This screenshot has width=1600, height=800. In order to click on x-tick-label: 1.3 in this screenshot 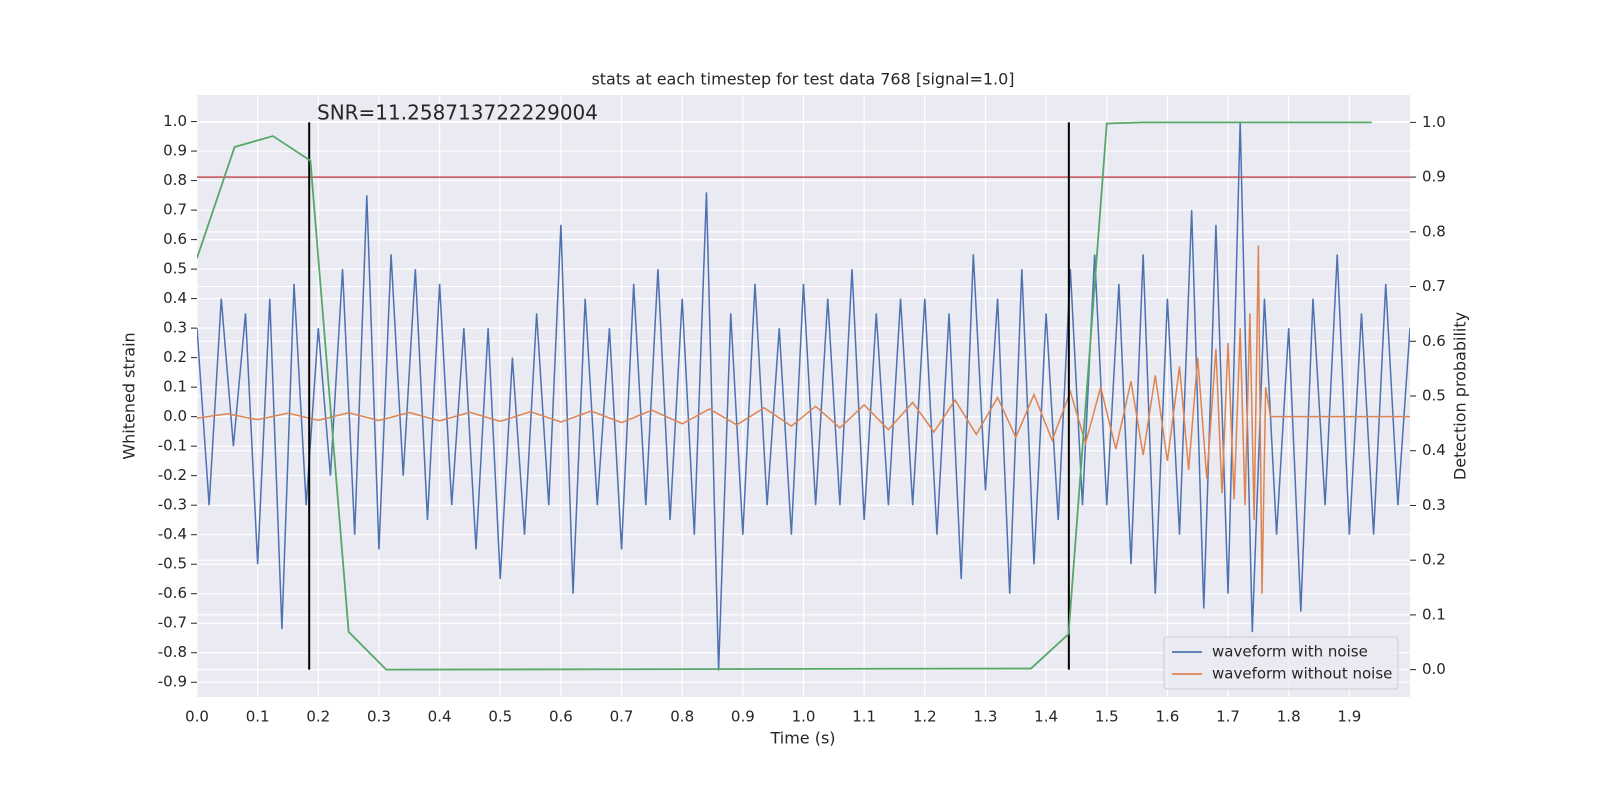, I will do `click(986, 717)`.